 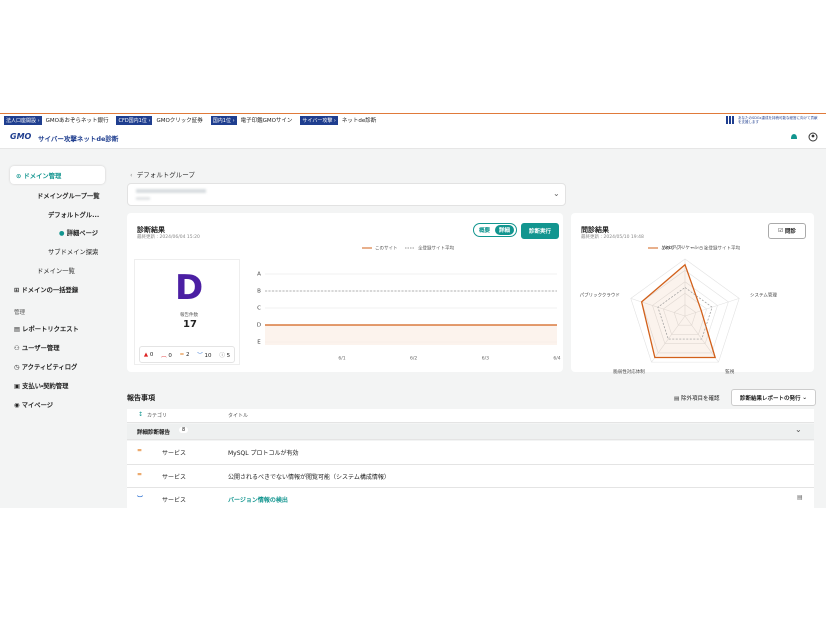 What do you see at coordinates (359, 121) in the screenshot?
I see `banner-link: ネットde診断` at bounding box center [359, 121].